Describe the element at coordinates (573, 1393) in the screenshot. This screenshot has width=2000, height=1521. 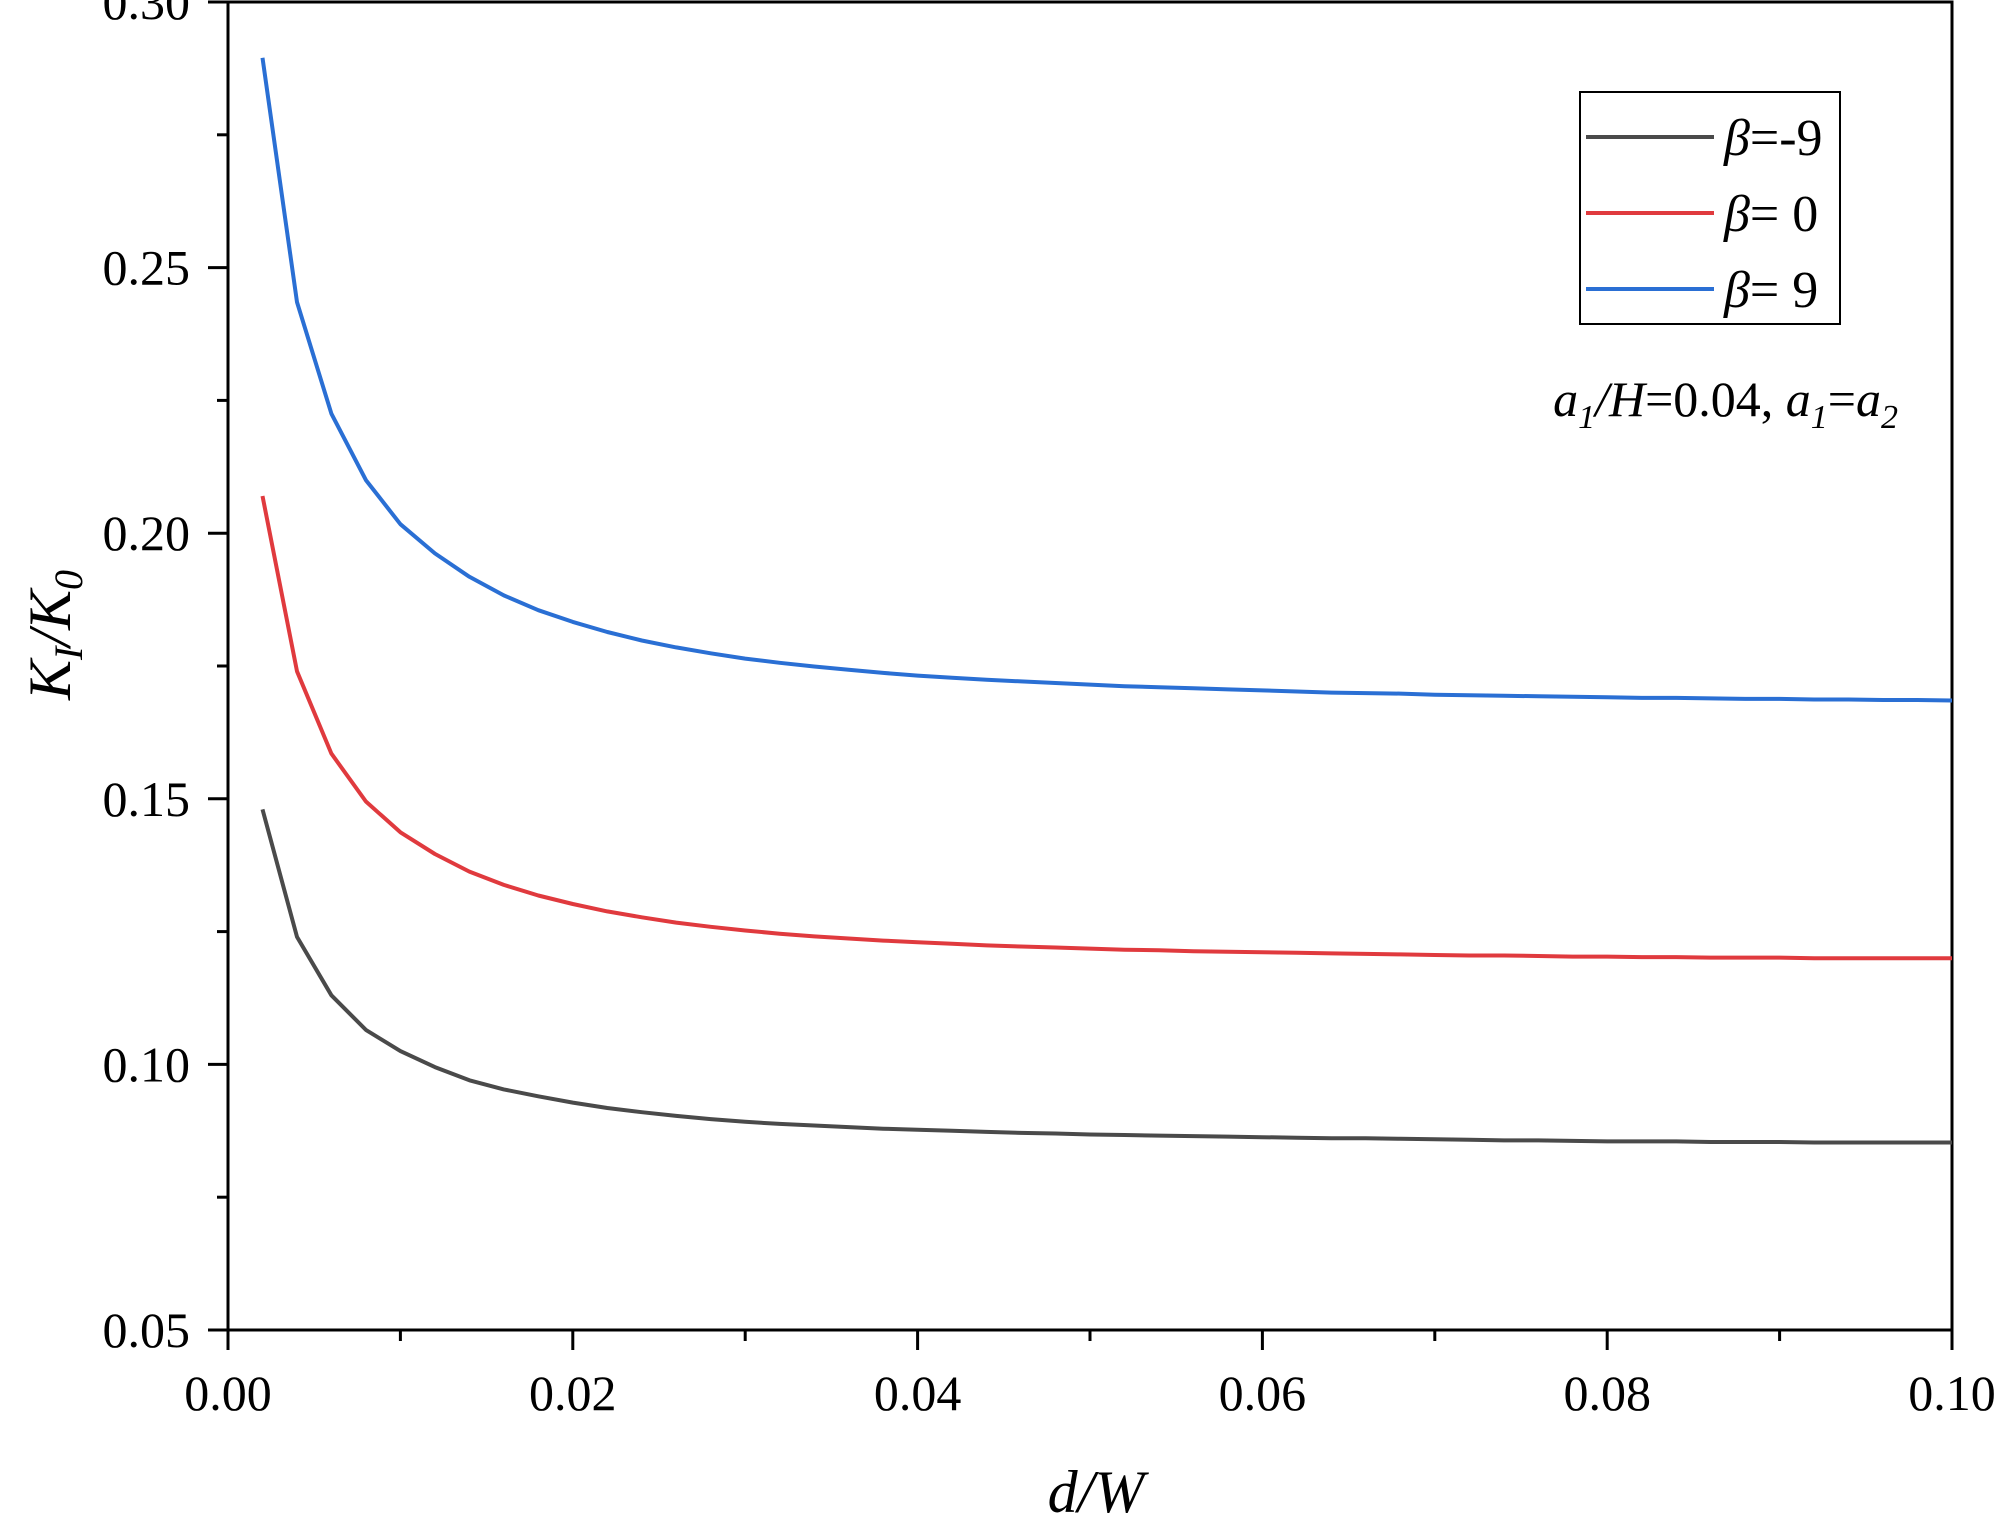
I see `x-tick-label: 0.02` at that location.